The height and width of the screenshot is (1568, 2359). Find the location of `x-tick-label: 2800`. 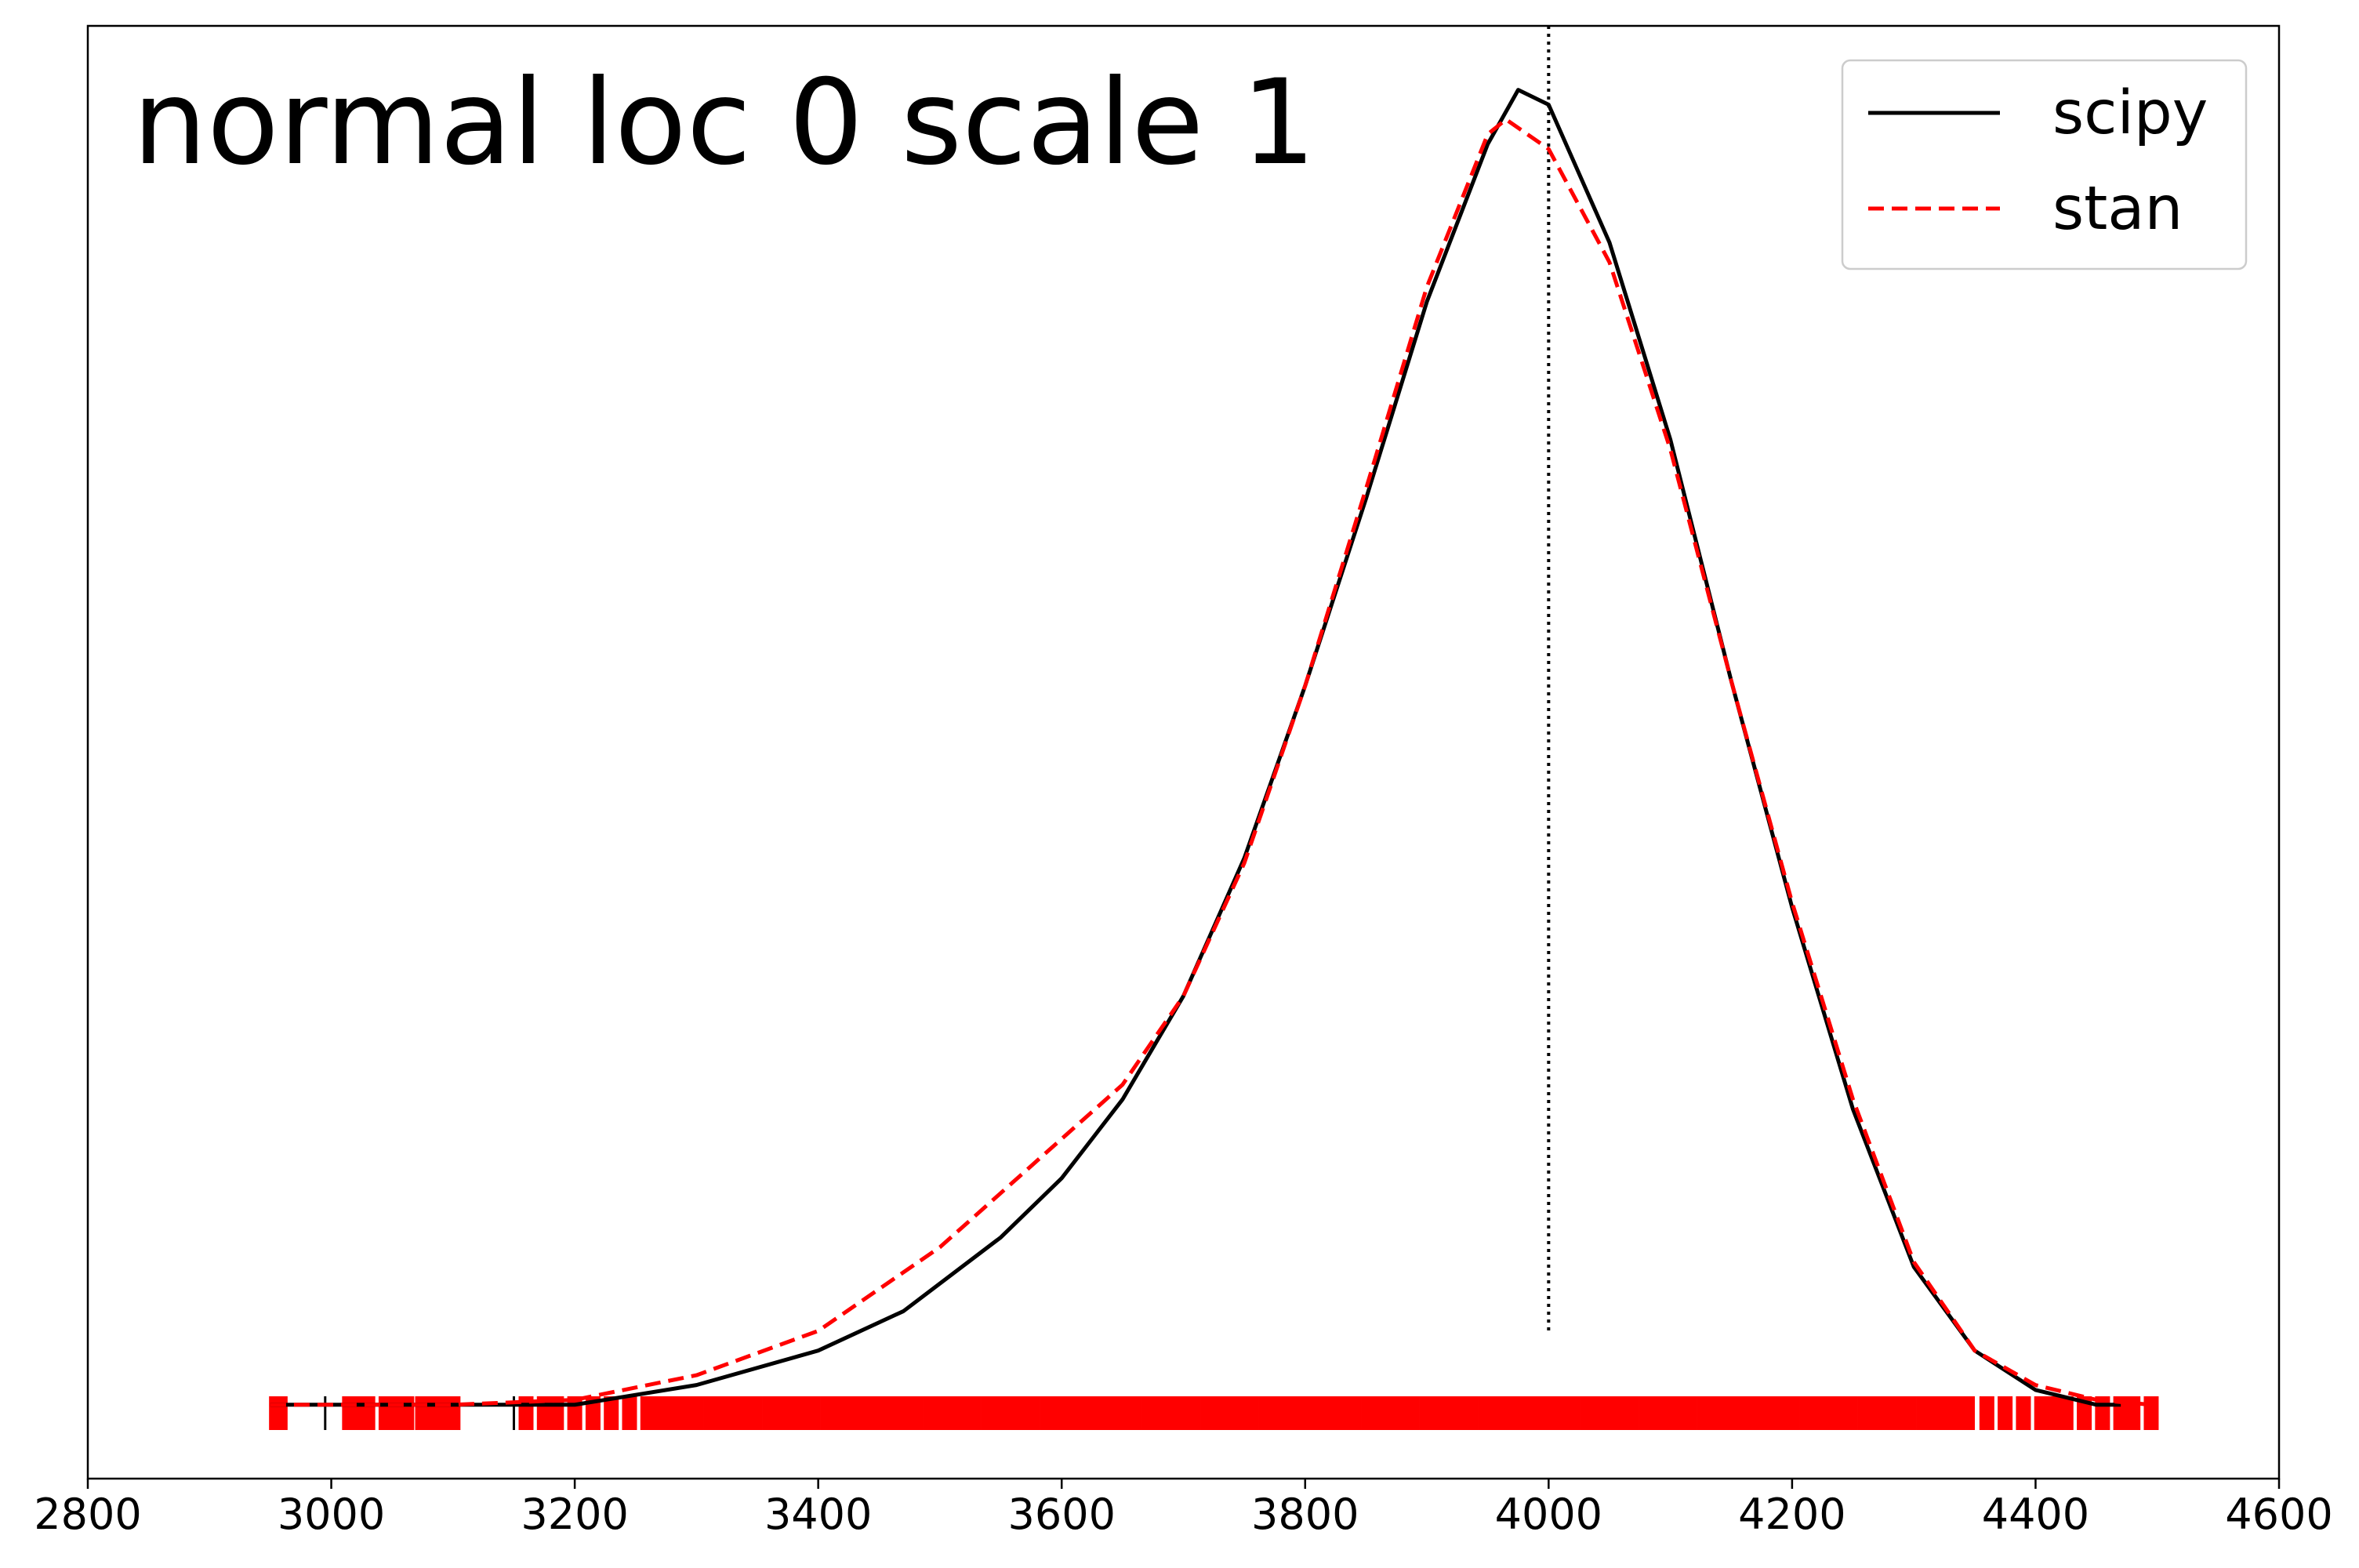

x-tick-label: 2800 is located at coordinates (87, 1514).